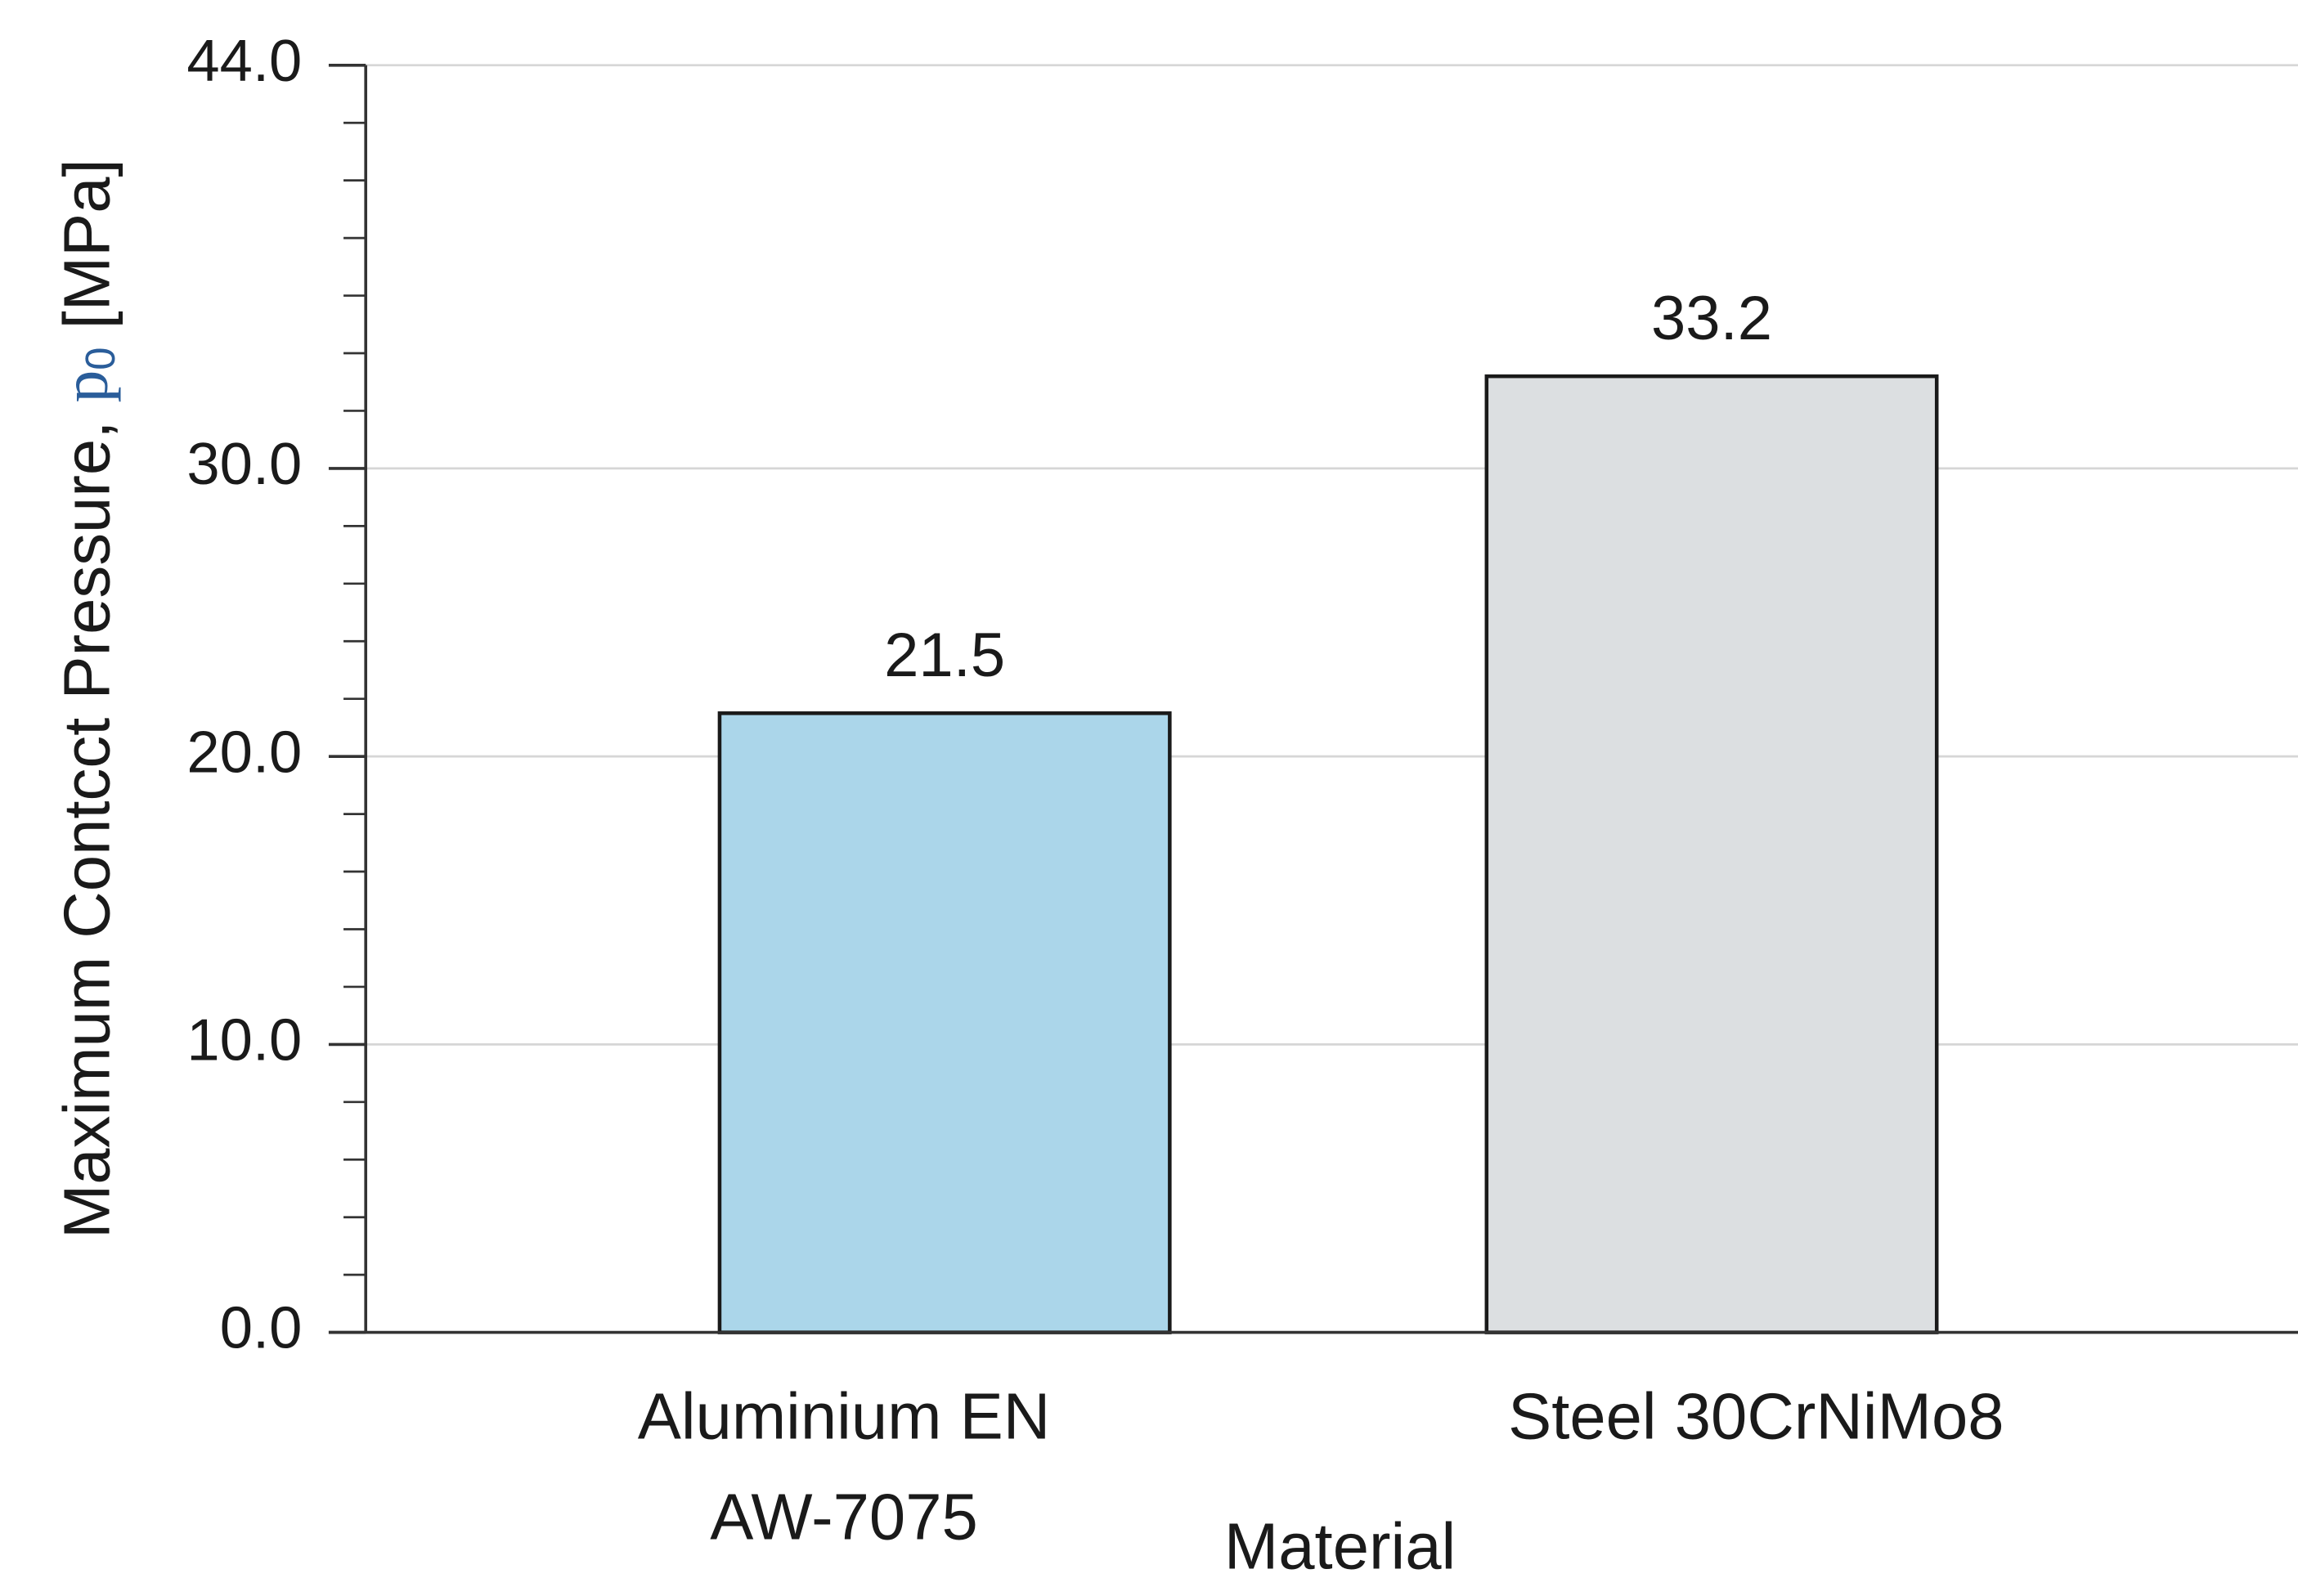 The image size is (2298, 1596). Describe the element at coordinates (244, 61) in the screenshot. I see `y-tick-label: 44.0` at that location.